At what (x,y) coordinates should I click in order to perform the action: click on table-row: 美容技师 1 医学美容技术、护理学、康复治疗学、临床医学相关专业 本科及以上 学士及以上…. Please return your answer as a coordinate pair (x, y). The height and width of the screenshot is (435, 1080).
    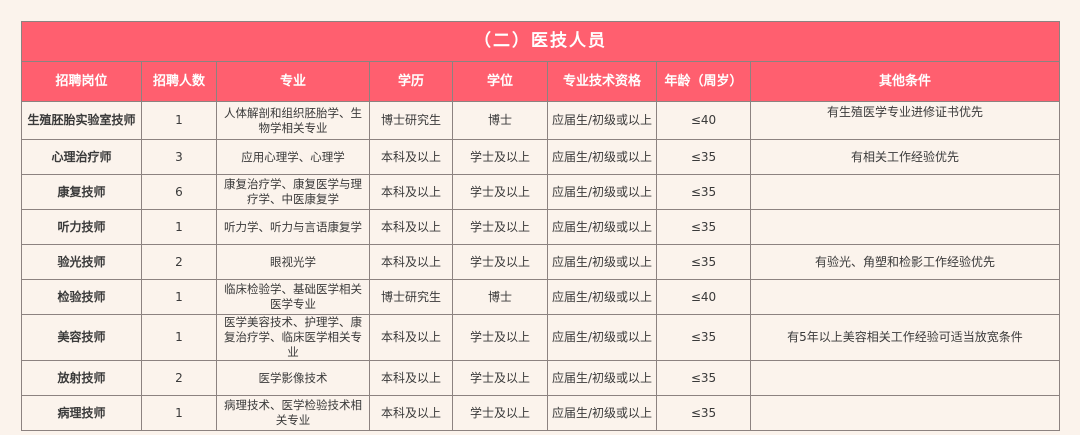
    Looking at the image, I should click on (540, 337).